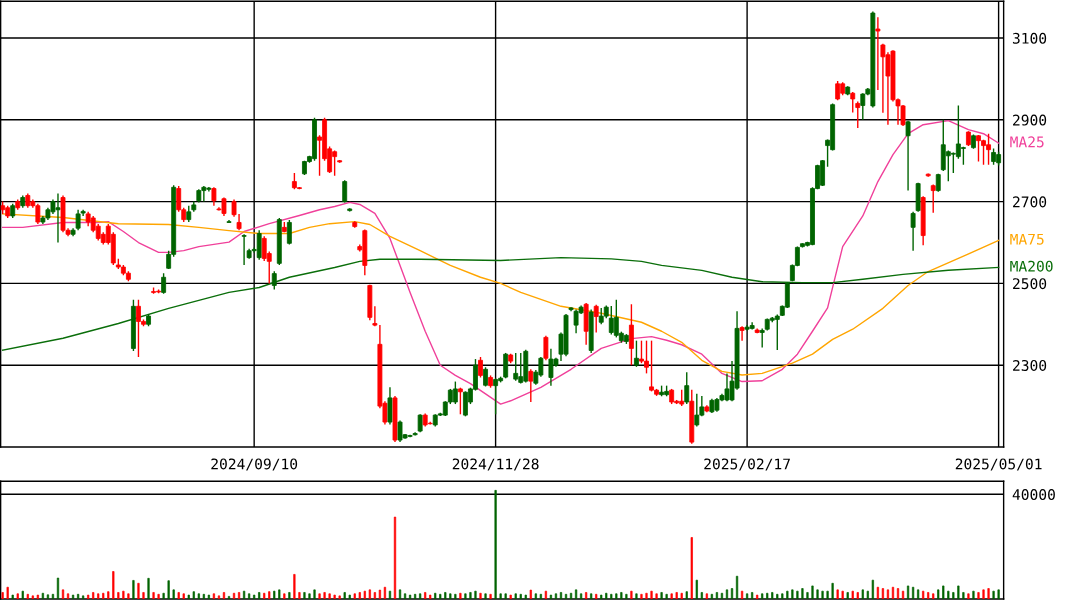  Describe the element at coordinates (254, 464) in the screenshot. I see `x-tick-label: 2024/09/10` at that location.